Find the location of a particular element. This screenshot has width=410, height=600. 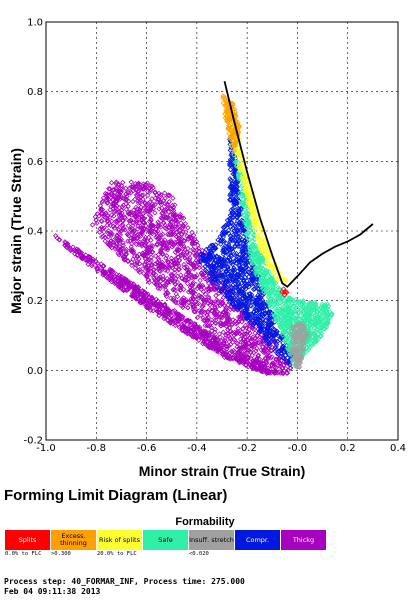

legend-note is located at coordinates (257, 554).